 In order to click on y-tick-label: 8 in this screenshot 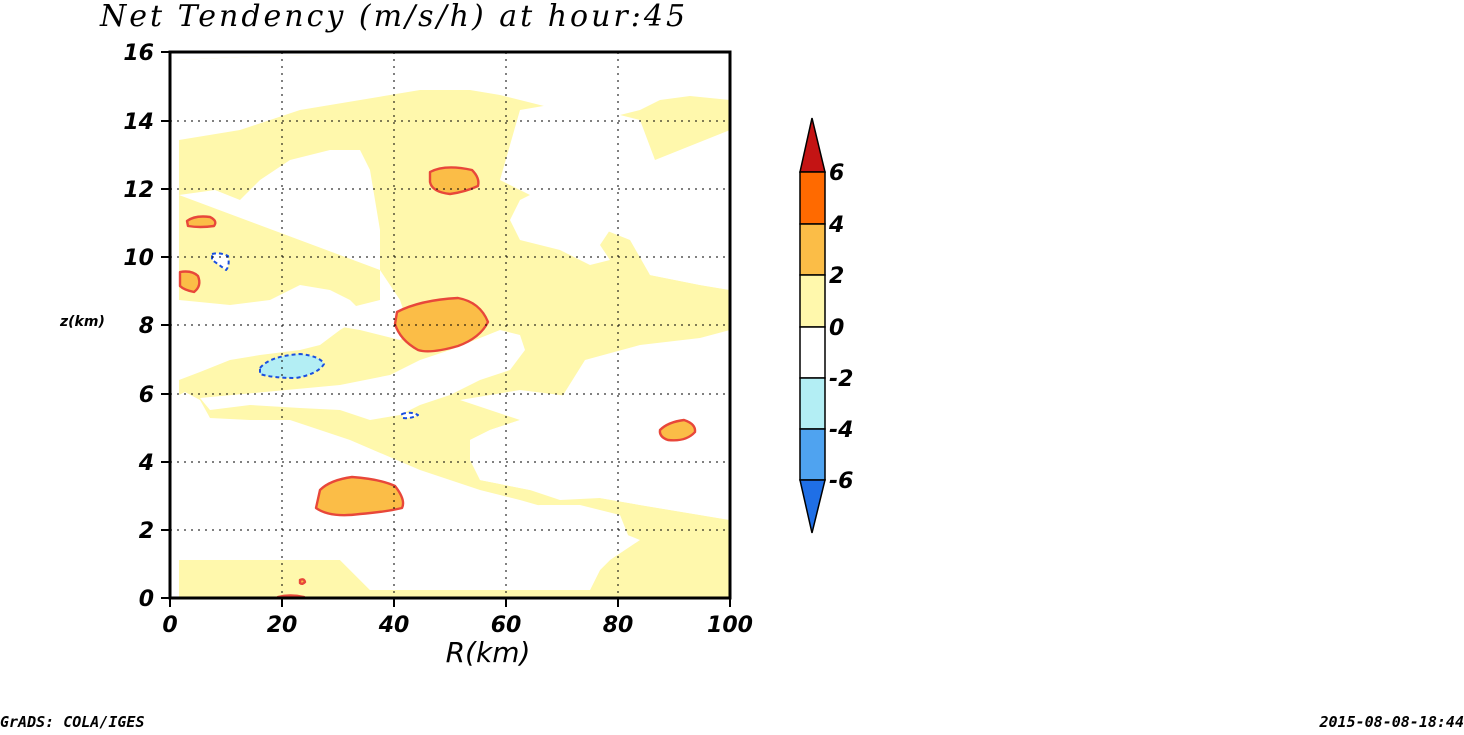, I will do `click(146, 326)`.